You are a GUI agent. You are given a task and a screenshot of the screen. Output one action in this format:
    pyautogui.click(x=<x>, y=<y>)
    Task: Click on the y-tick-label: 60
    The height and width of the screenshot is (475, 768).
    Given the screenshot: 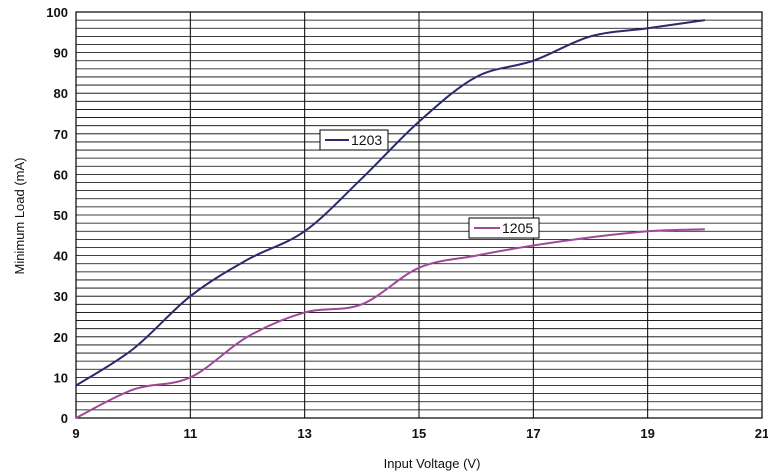 What is the action you would take?
    pyautogui.click(x=61, y=174)
    